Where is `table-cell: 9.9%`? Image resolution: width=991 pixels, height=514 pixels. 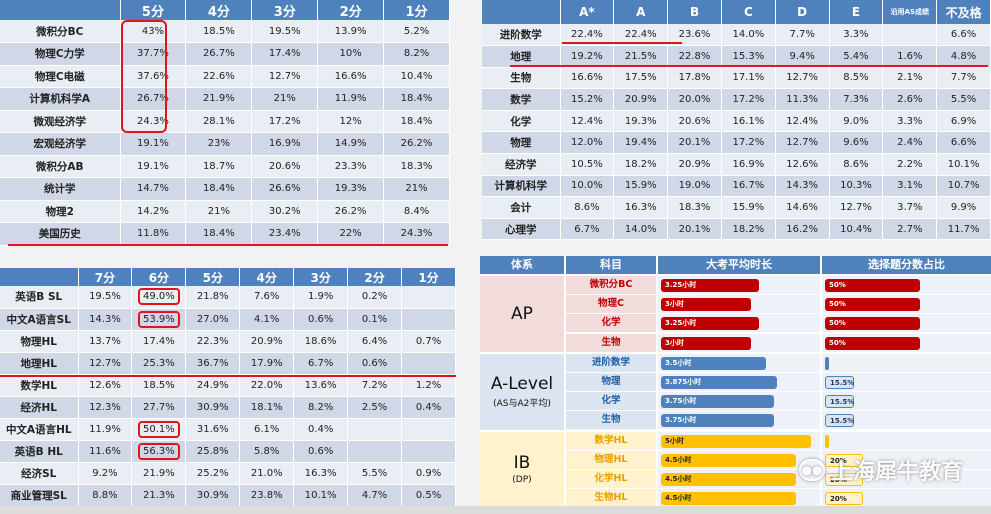 table-cell: 9.9% is located at coordinates (963, 207).